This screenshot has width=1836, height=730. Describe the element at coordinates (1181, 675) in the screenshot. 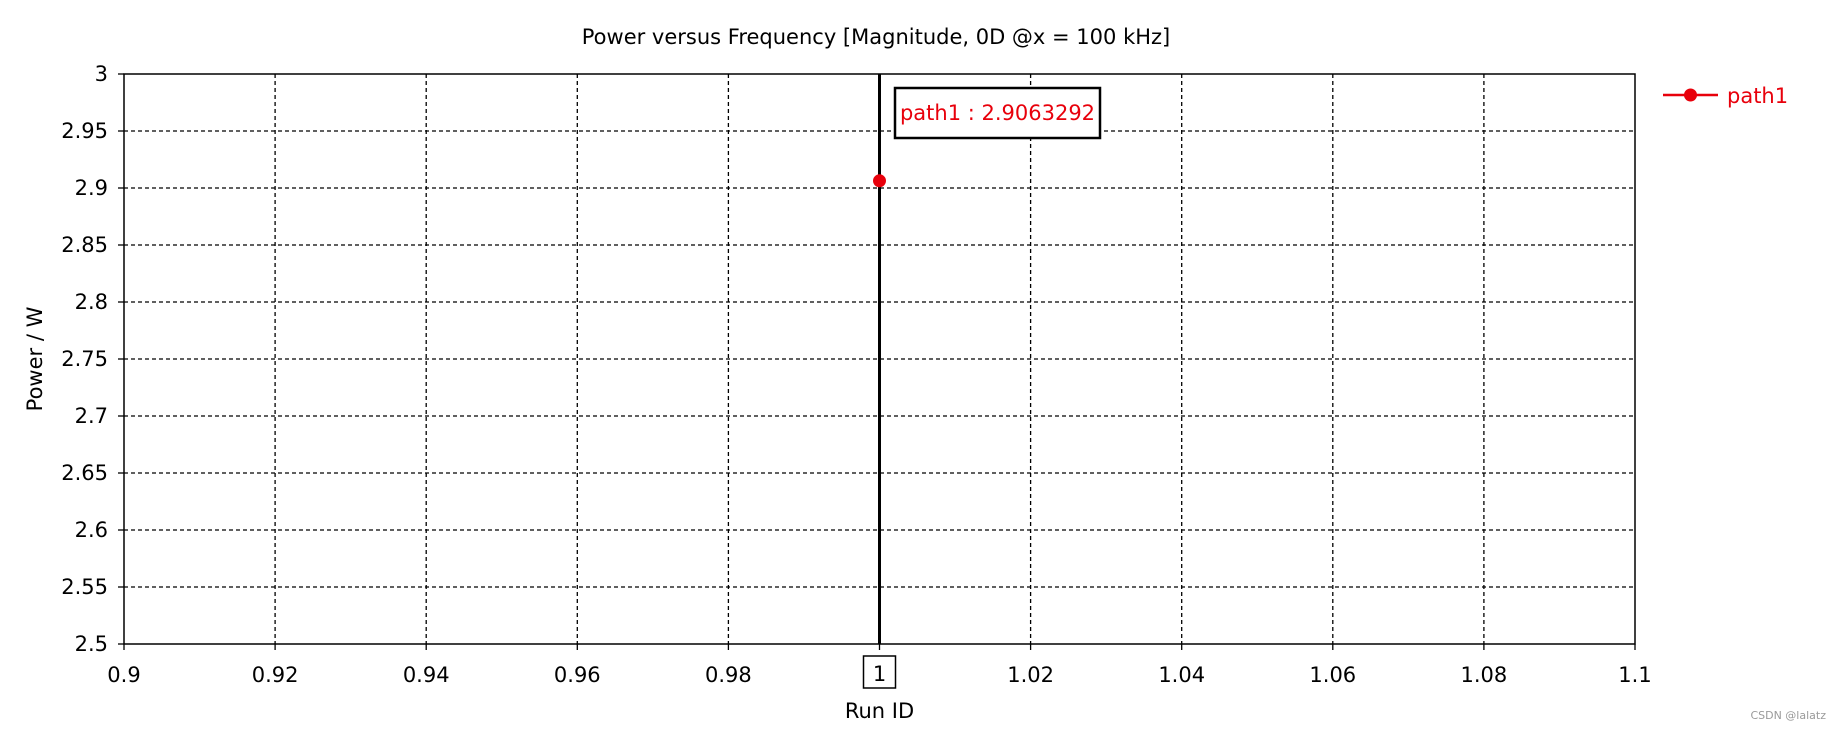

I see `x-tick-label: 1.04` at that location.